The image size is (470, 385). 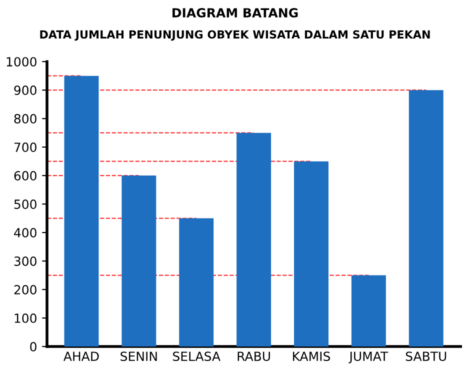 I want to click on y-tick-label: 800, so click(x=25, y=119).